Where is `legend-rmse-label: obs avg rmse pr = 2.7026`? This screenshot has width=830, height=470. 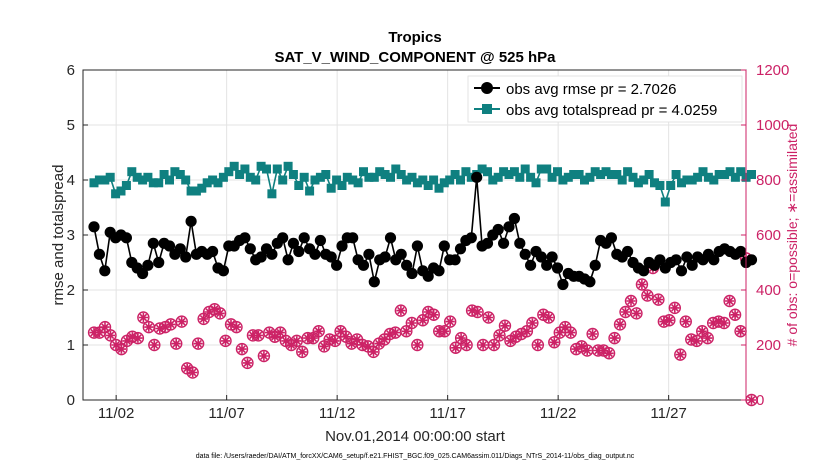
legend-rmse-label: obs avg rmse pr = 2.7026 is located at coordinates (591, 89).